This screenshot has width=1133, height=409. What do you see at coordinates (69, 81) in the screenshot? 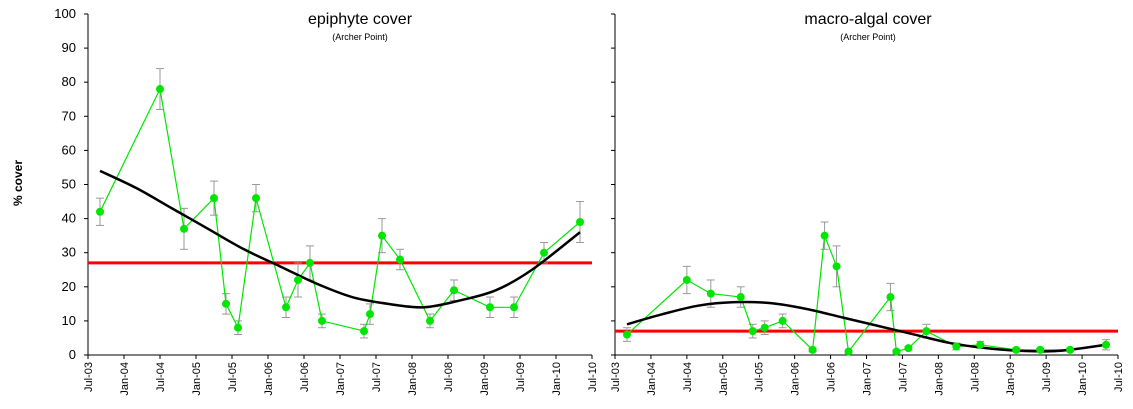
I see `panel1-y-tick-label: 80` at bounding box center [69, 81].